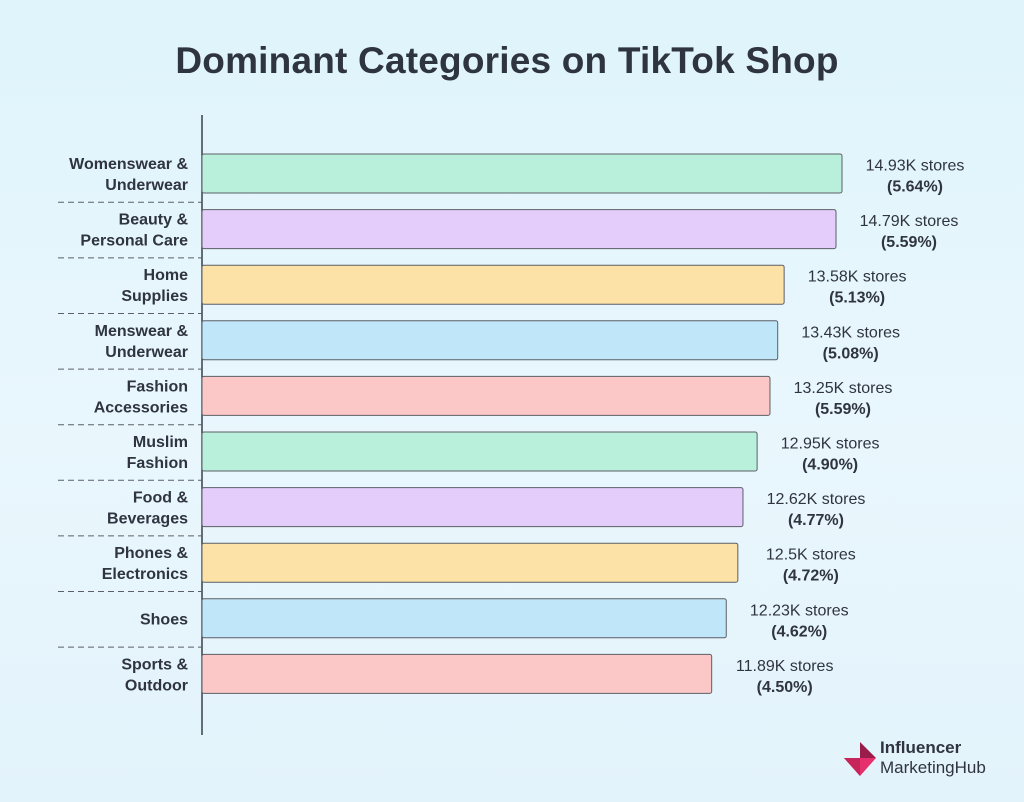 The width and height of the screenshot is (1024, 802). Describe the element at coordinates (141, 397) in the screenshot. I see `category-label: Fashion Accessories` at that location.